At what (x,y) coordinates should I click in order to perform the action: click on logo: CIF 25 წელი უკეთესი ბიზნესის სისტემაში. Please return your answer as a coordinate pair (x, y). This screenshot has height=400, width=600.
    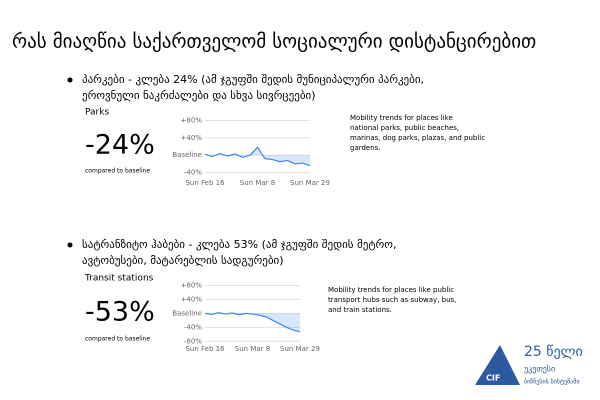
    Looking at the image, I should click on (529, 365).